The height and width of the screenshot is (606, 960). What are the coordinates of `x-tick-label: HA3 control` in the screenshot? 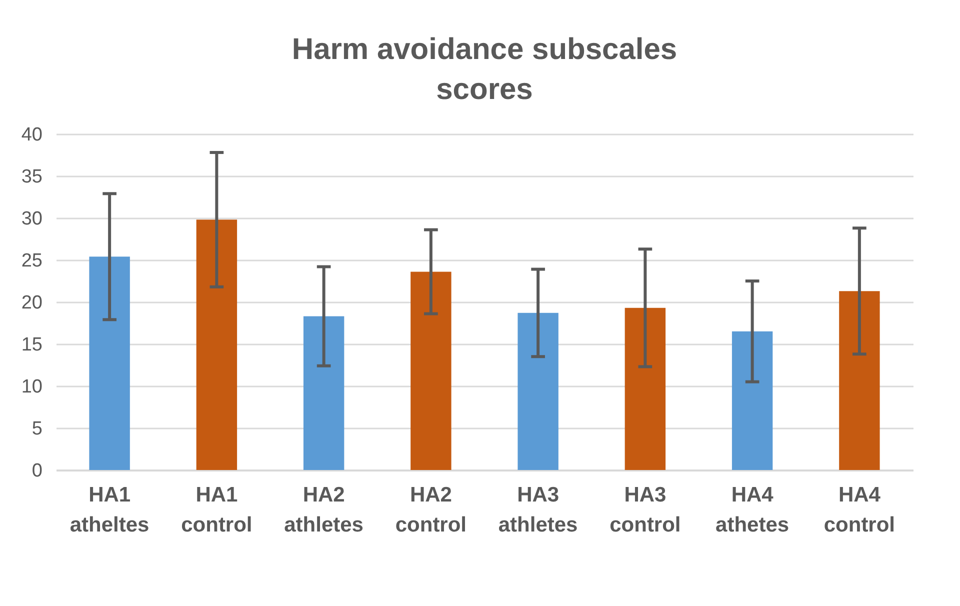 It's located at (645, 510).